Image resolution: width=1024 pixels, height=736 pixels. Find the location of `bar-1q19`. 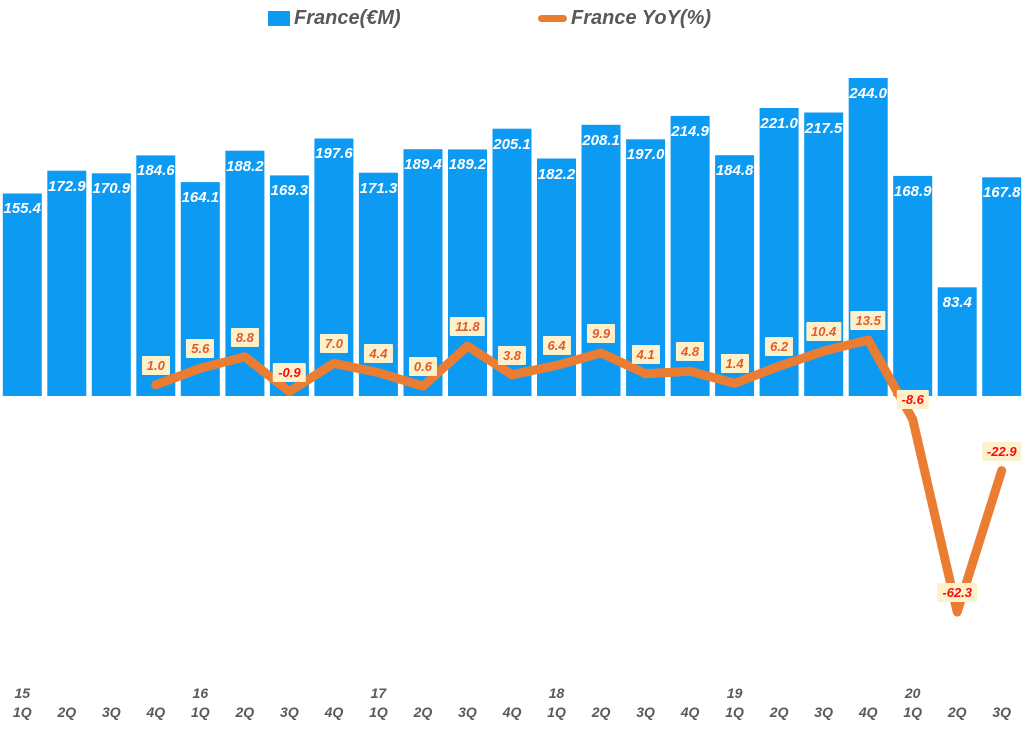

bar-1q19 is located at coordinates (735, 275).